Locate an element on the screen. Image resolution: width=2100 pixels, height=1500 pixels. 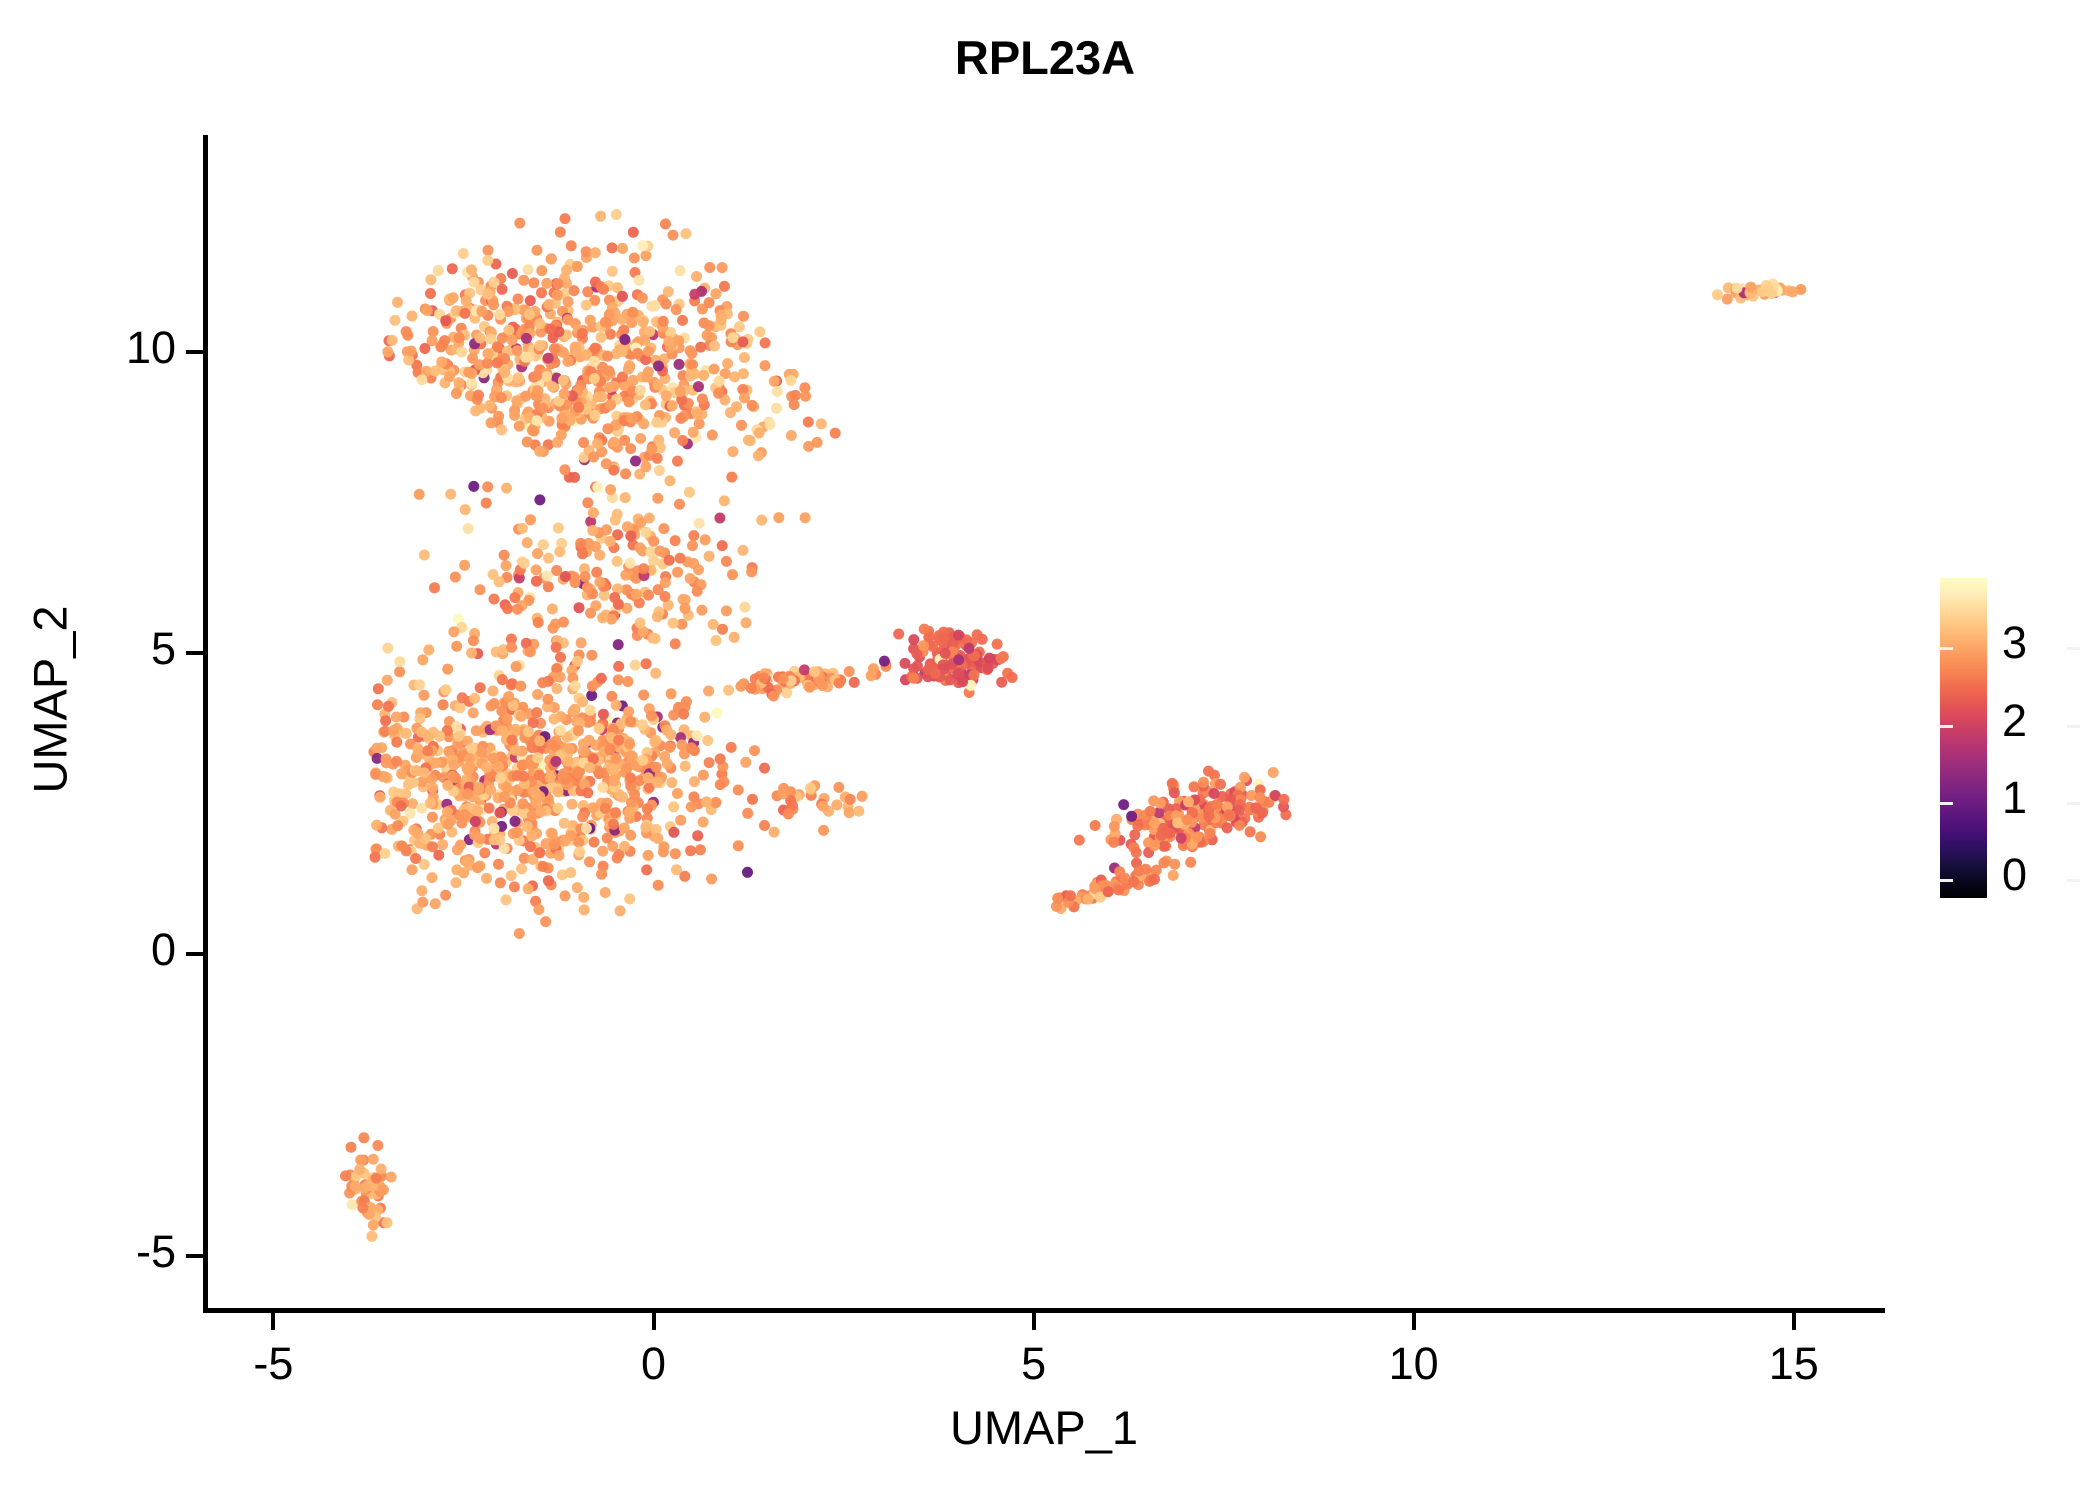
x-axis-line is located at coordinates (1044, 1310).